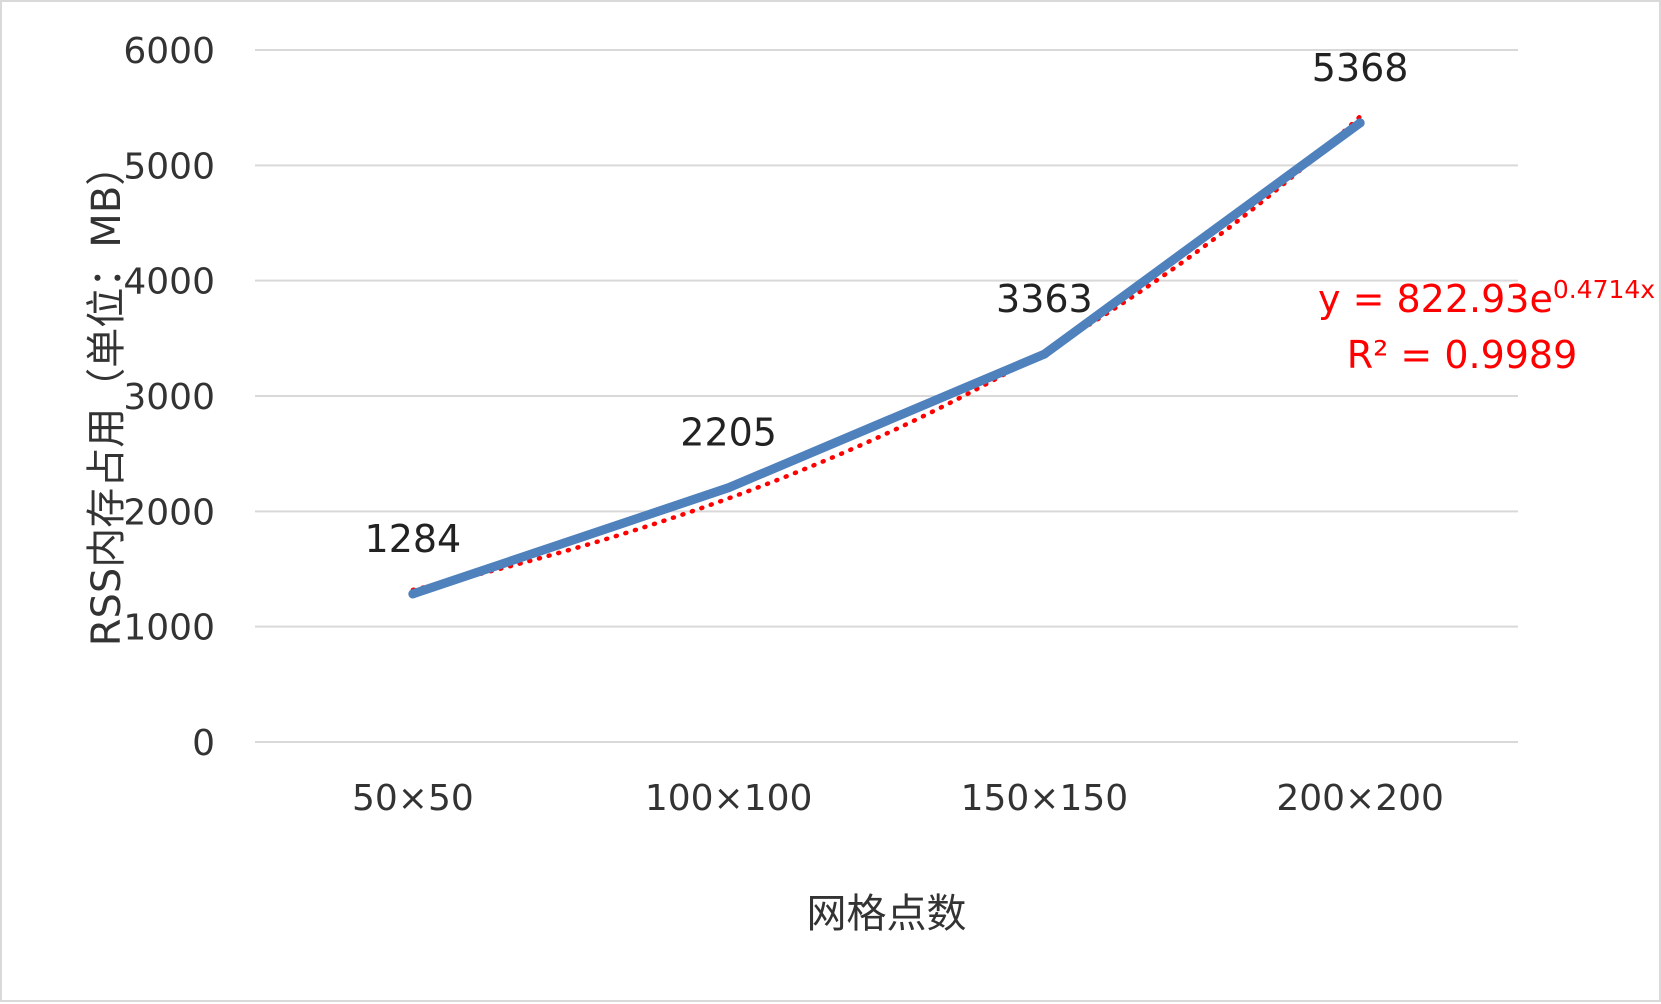  I want to click on y-tick-0: 0, so click(203, 743).